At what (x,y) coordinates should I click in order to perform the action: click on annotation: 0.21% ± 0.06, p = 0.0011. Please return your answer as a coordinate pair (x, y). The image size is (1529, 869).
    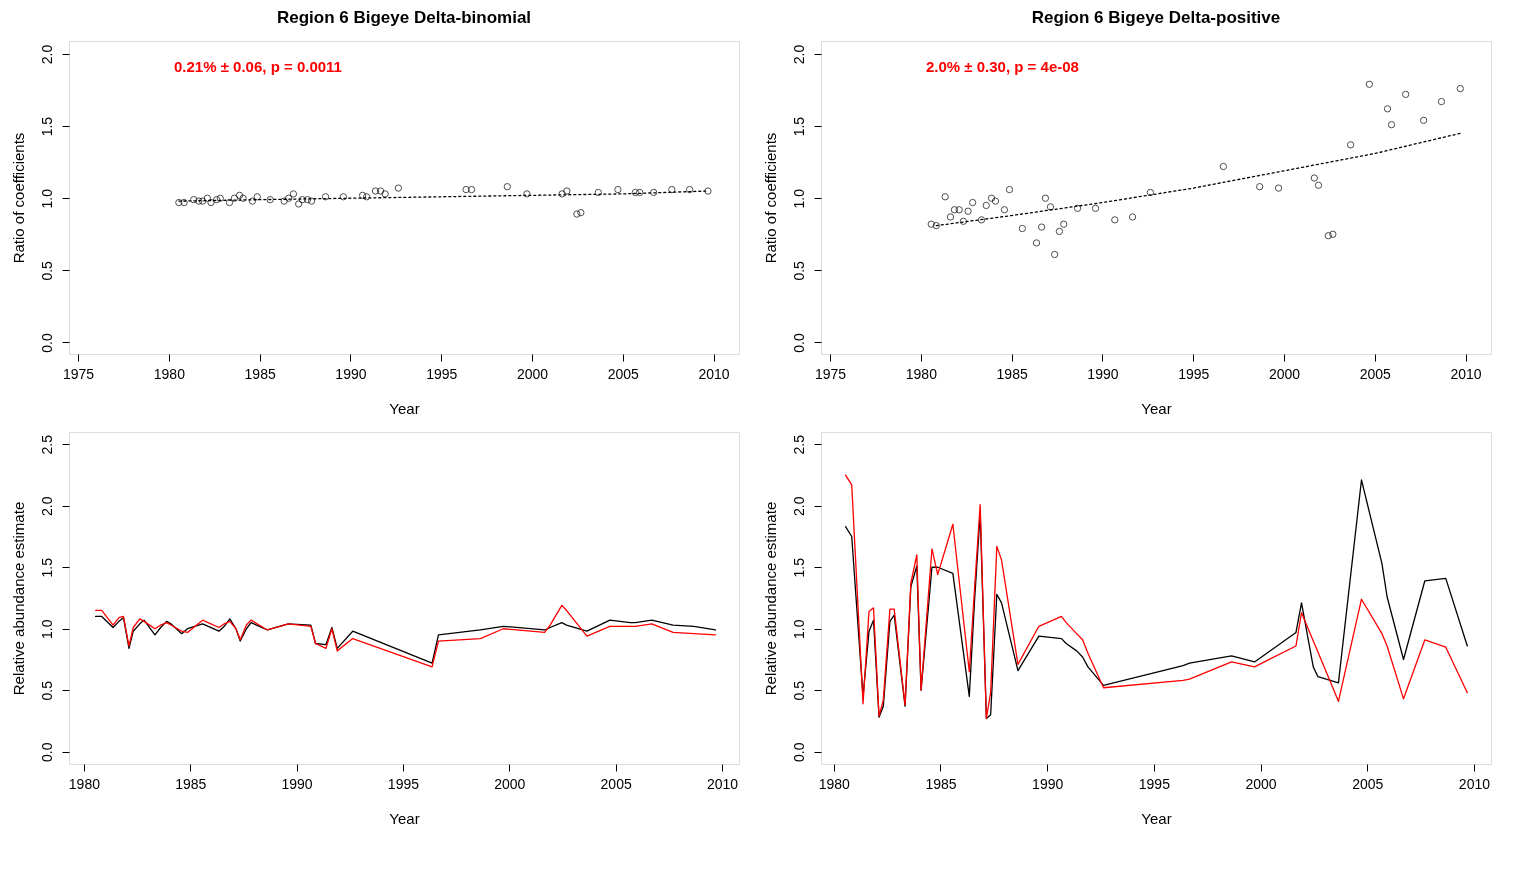
    Looking at the image, I should click on (258, 66).